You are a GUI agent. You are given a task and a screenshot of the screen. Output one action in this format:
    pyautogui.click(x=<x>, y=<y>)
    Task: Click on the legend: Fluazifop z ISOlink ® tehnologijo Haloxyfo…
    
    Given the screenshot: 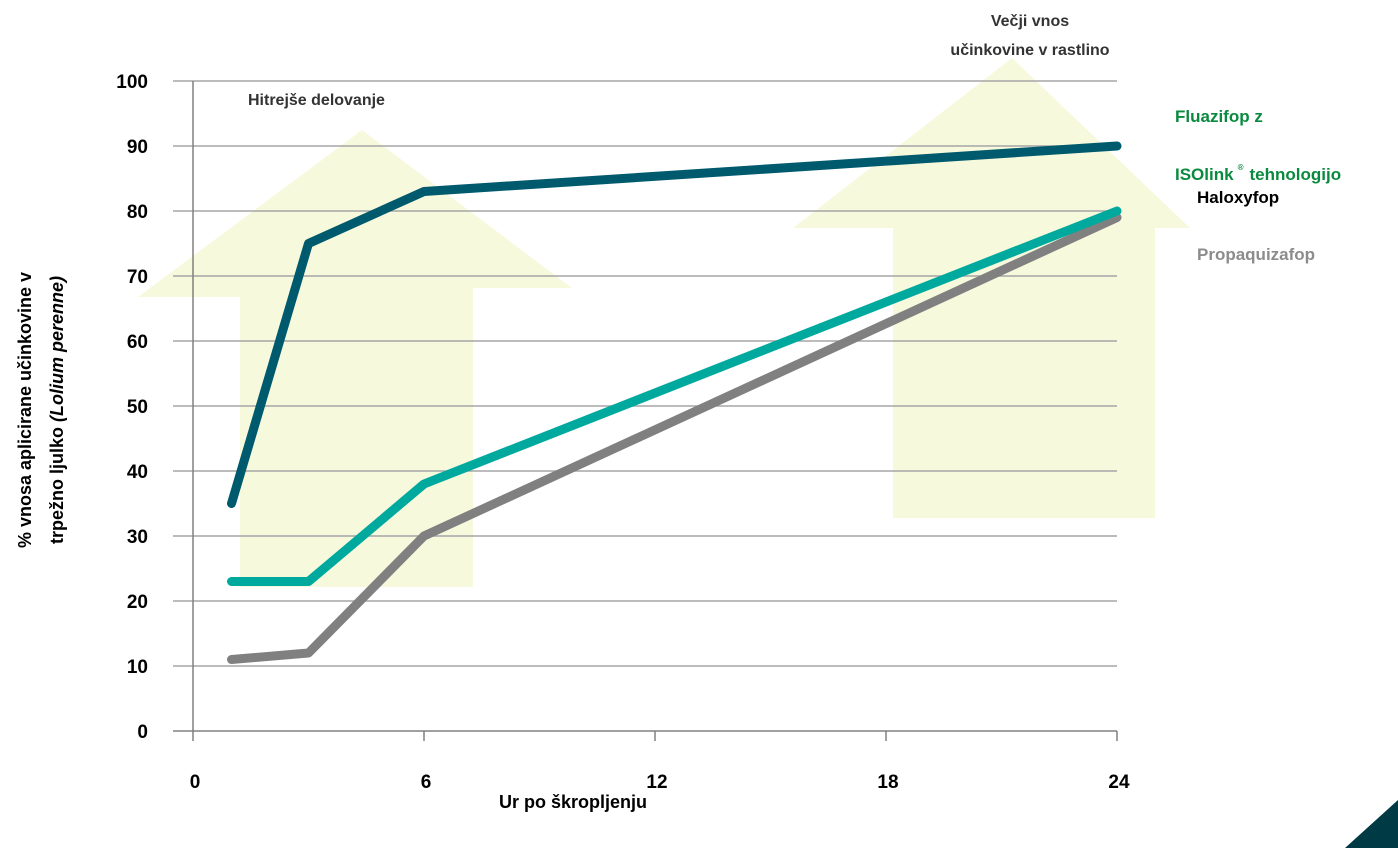 What is the action you would take?
    pyautogui.click(x=1258, y=185)
    